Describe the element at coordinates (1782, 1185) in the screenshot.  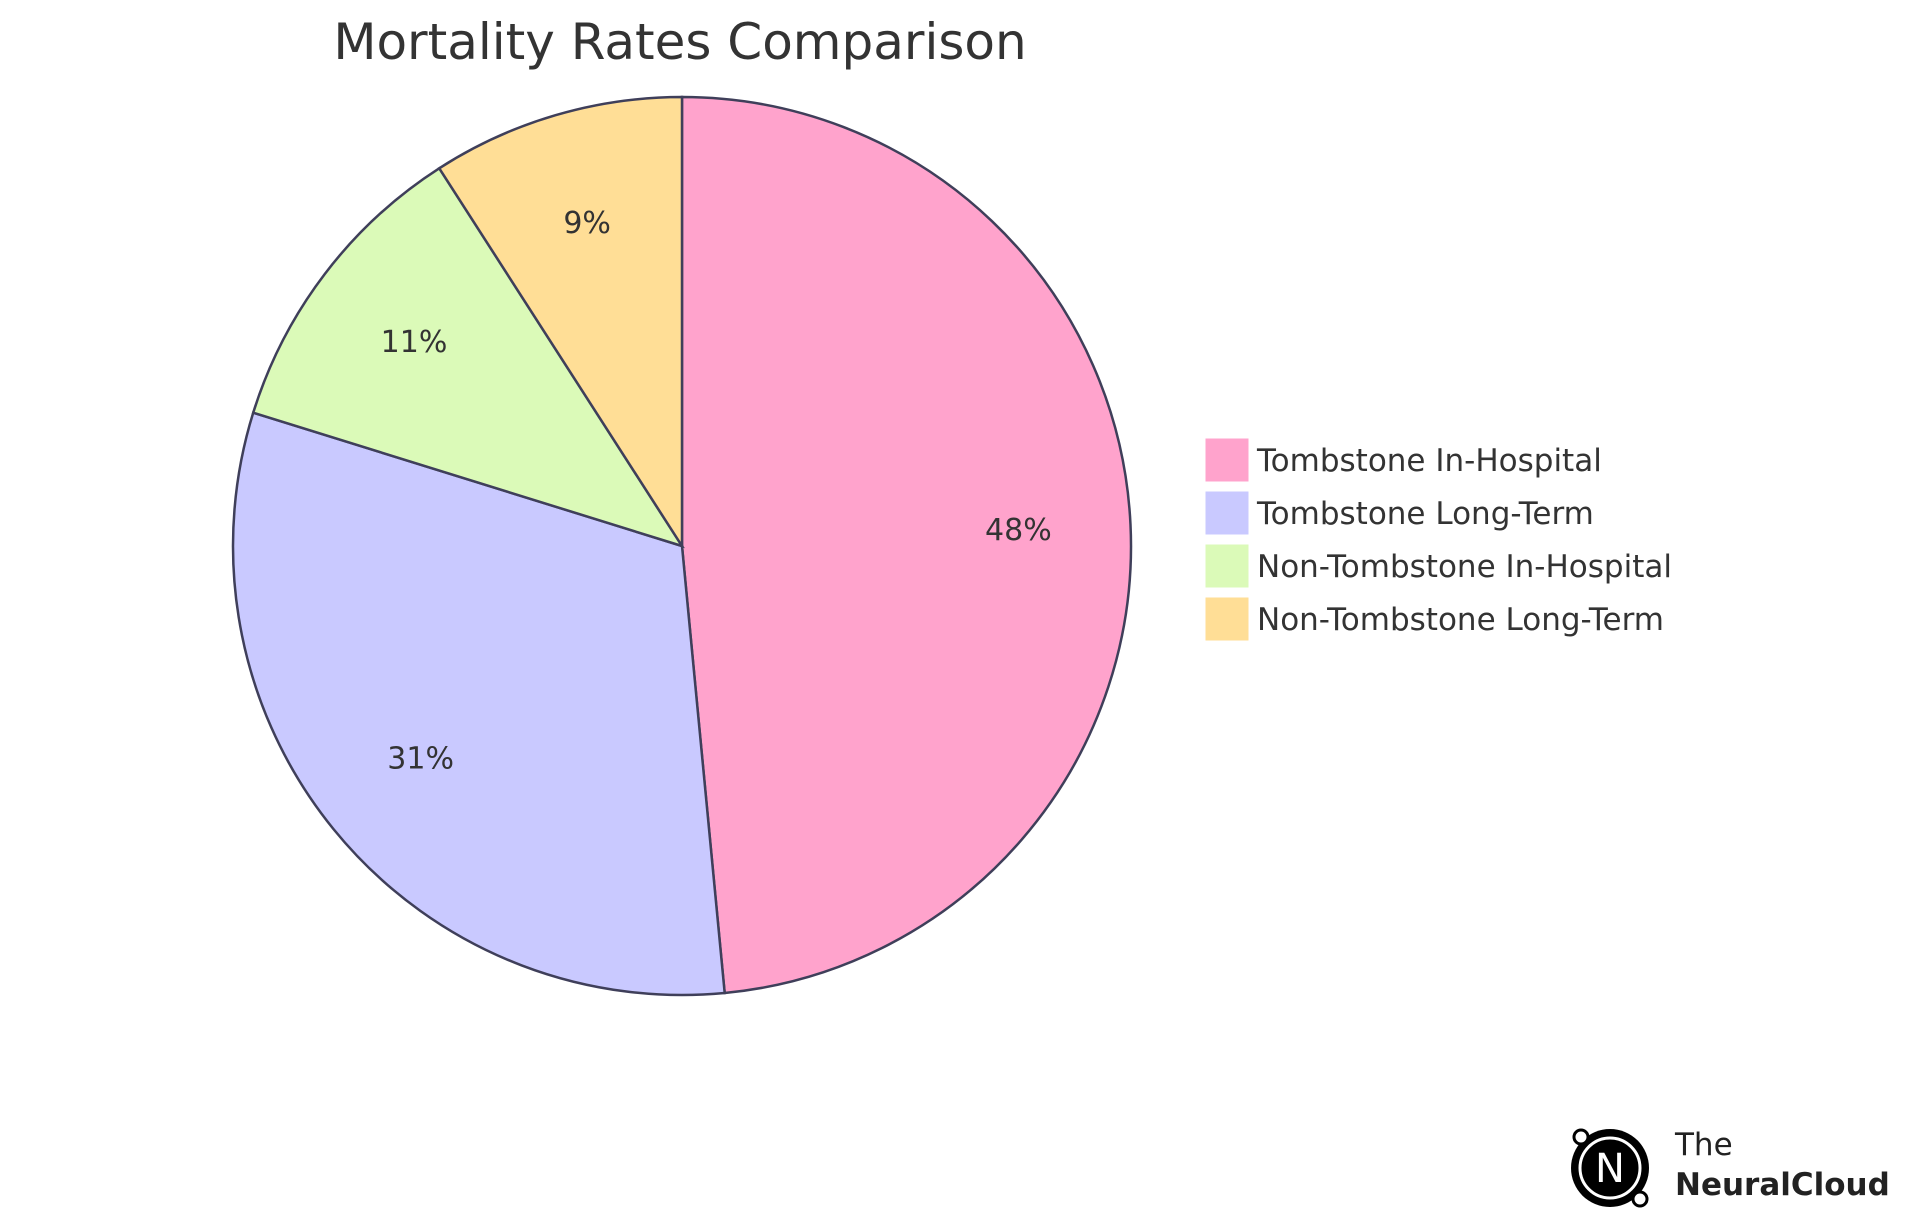
I see `brand-name-line2: NeuralCloud` at that location.